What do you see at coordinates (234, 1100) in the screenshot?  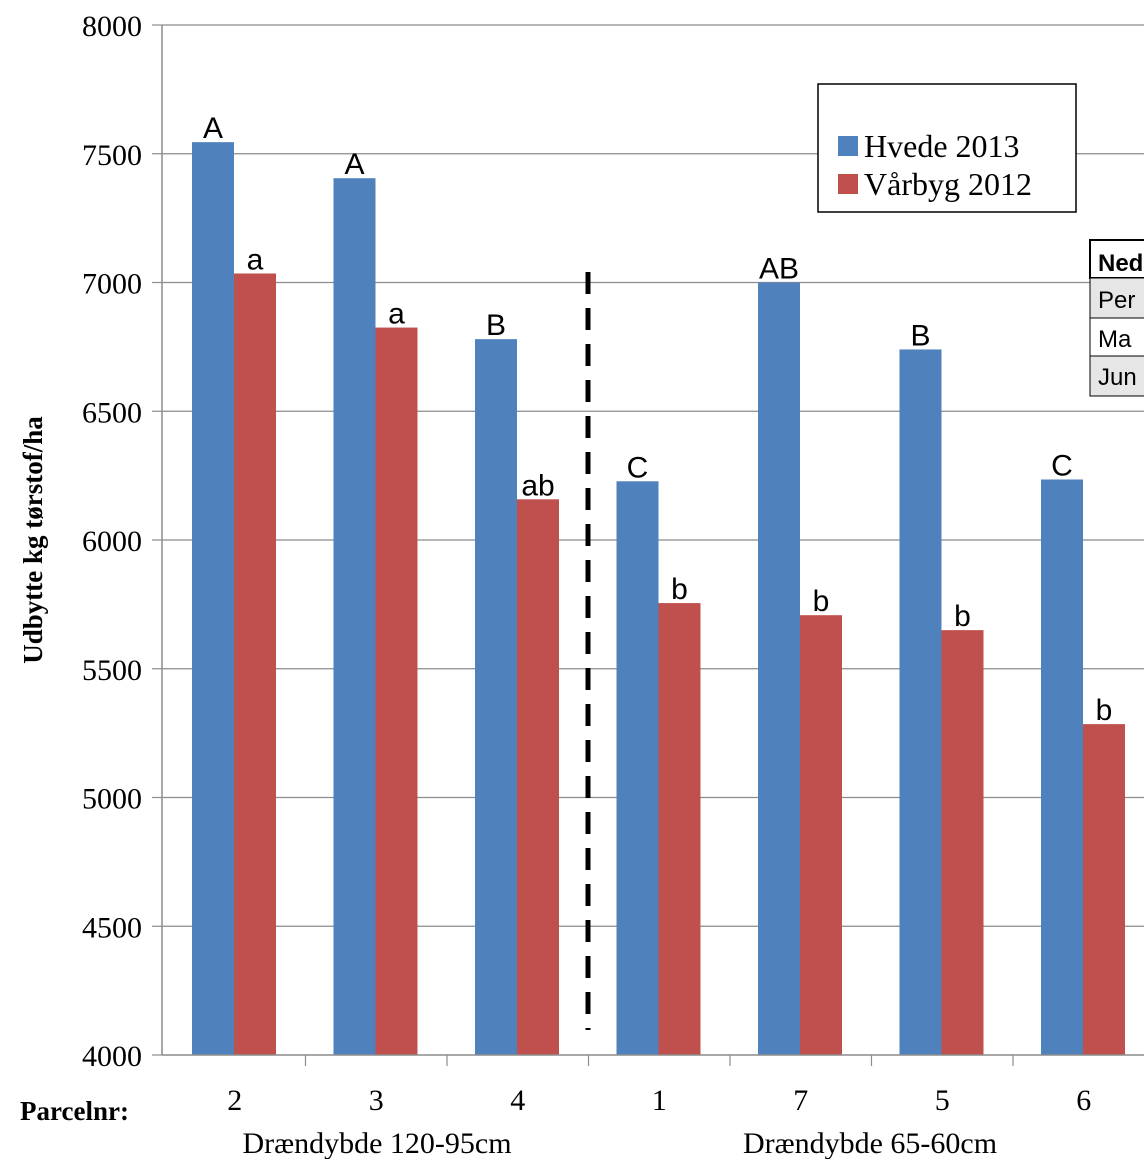 I see `x-tick-label: 2` at bounding box center [234, 1100].